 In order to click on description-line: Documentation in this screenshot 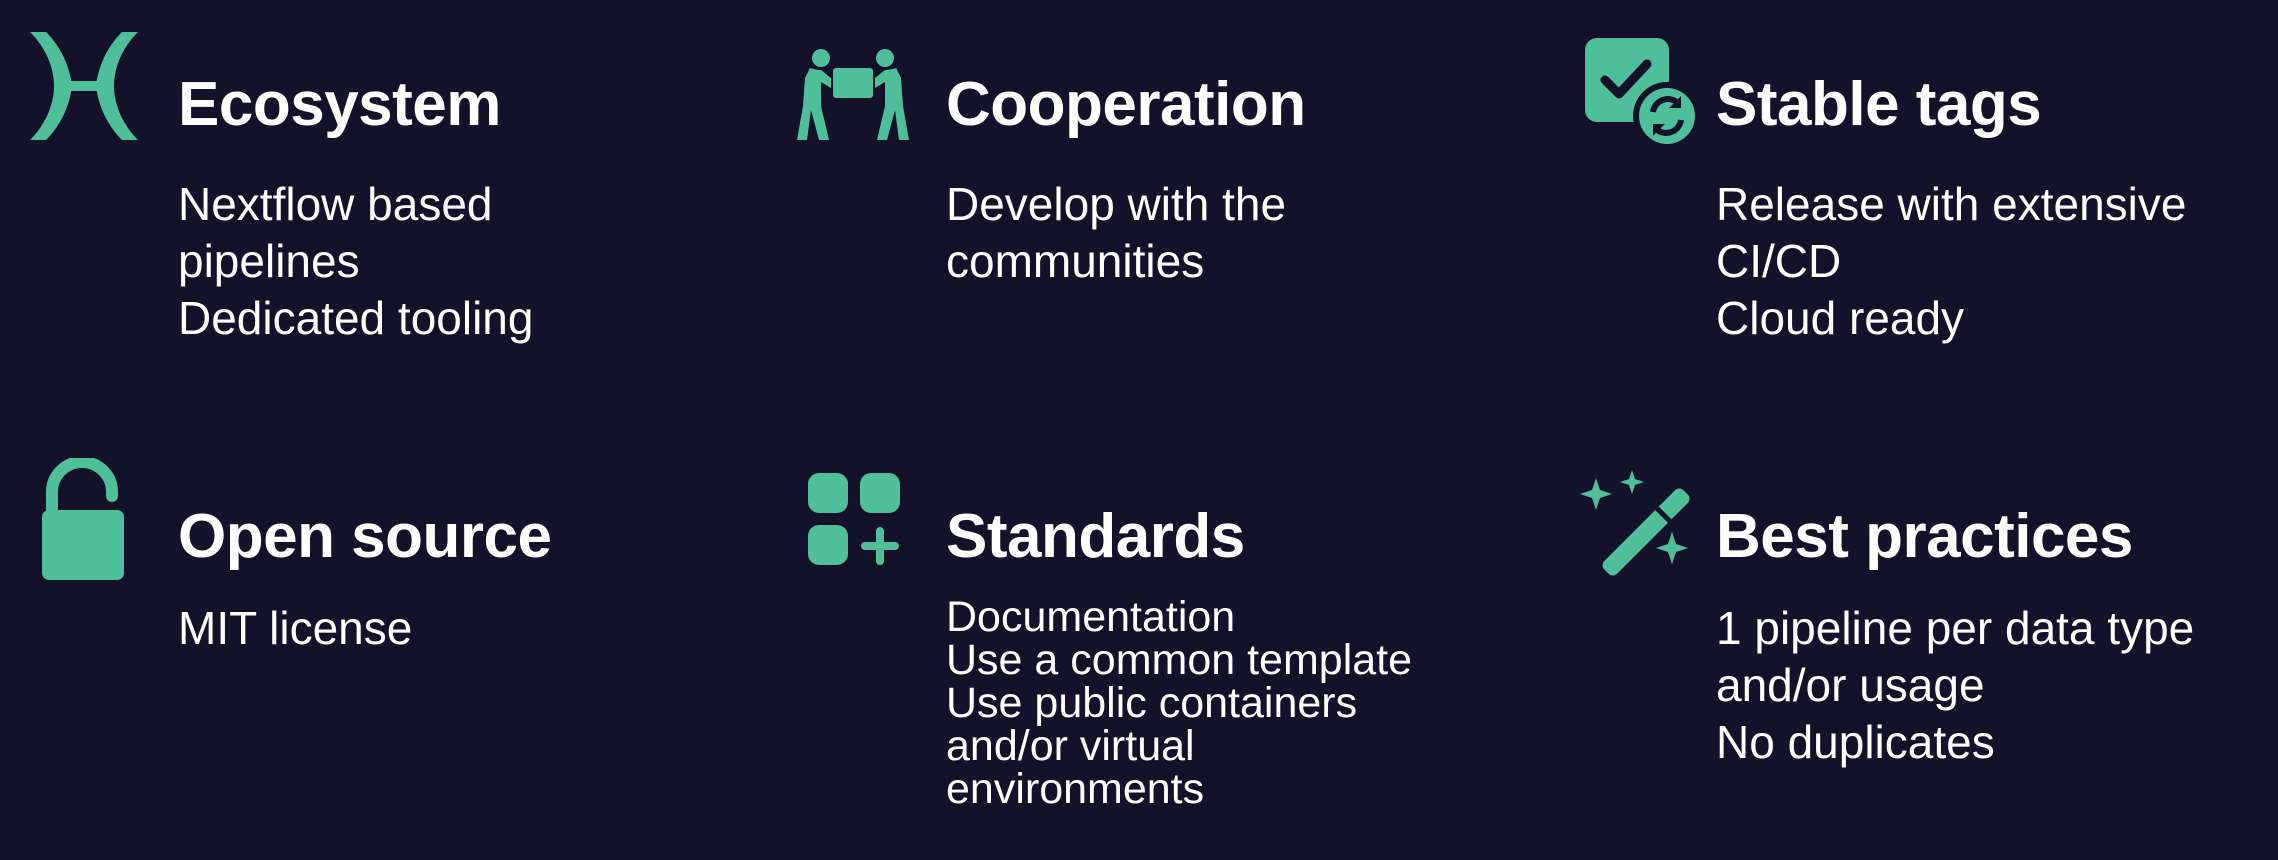, I will do `click(1091, 617)`.